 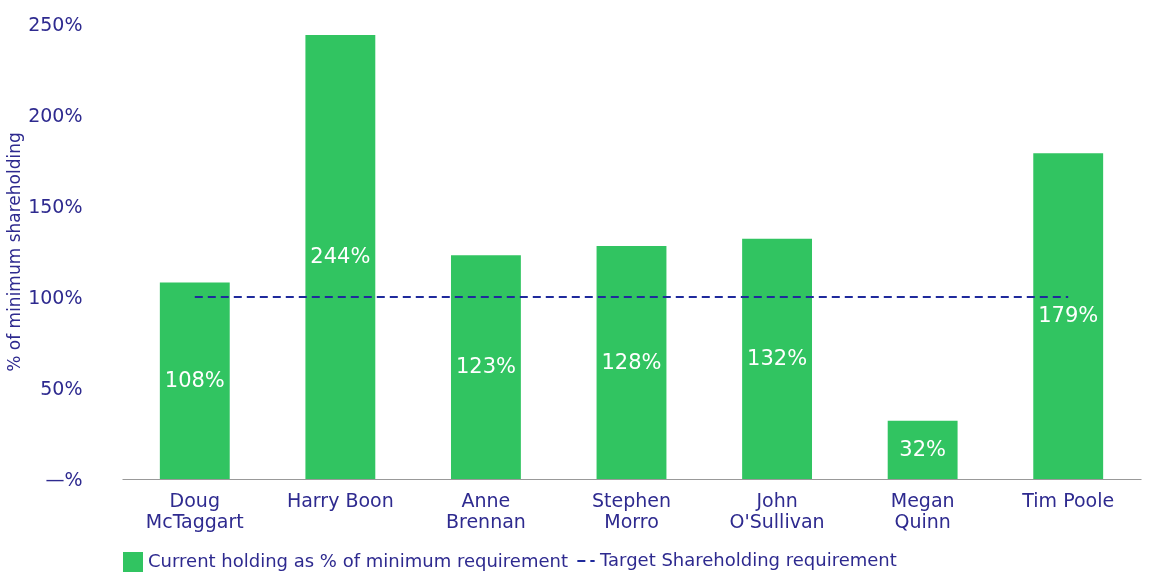 What do you see at coordinates (55, 23) in the screenshot?
I see `y-tick-label: 250%` at bounding box center [55, 23].